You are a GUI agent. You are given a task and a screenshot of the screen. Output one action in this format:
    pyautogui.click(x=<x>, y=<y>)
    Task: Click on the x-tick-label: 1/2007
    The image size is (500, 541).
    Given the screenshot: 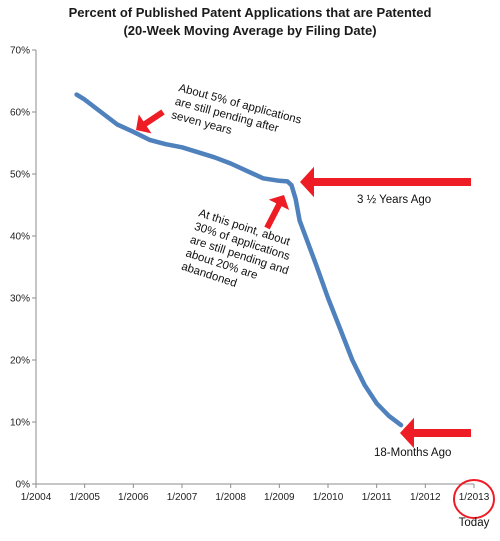 What is the action you would take?
    pyautogui.click(x=182, y=497)
    